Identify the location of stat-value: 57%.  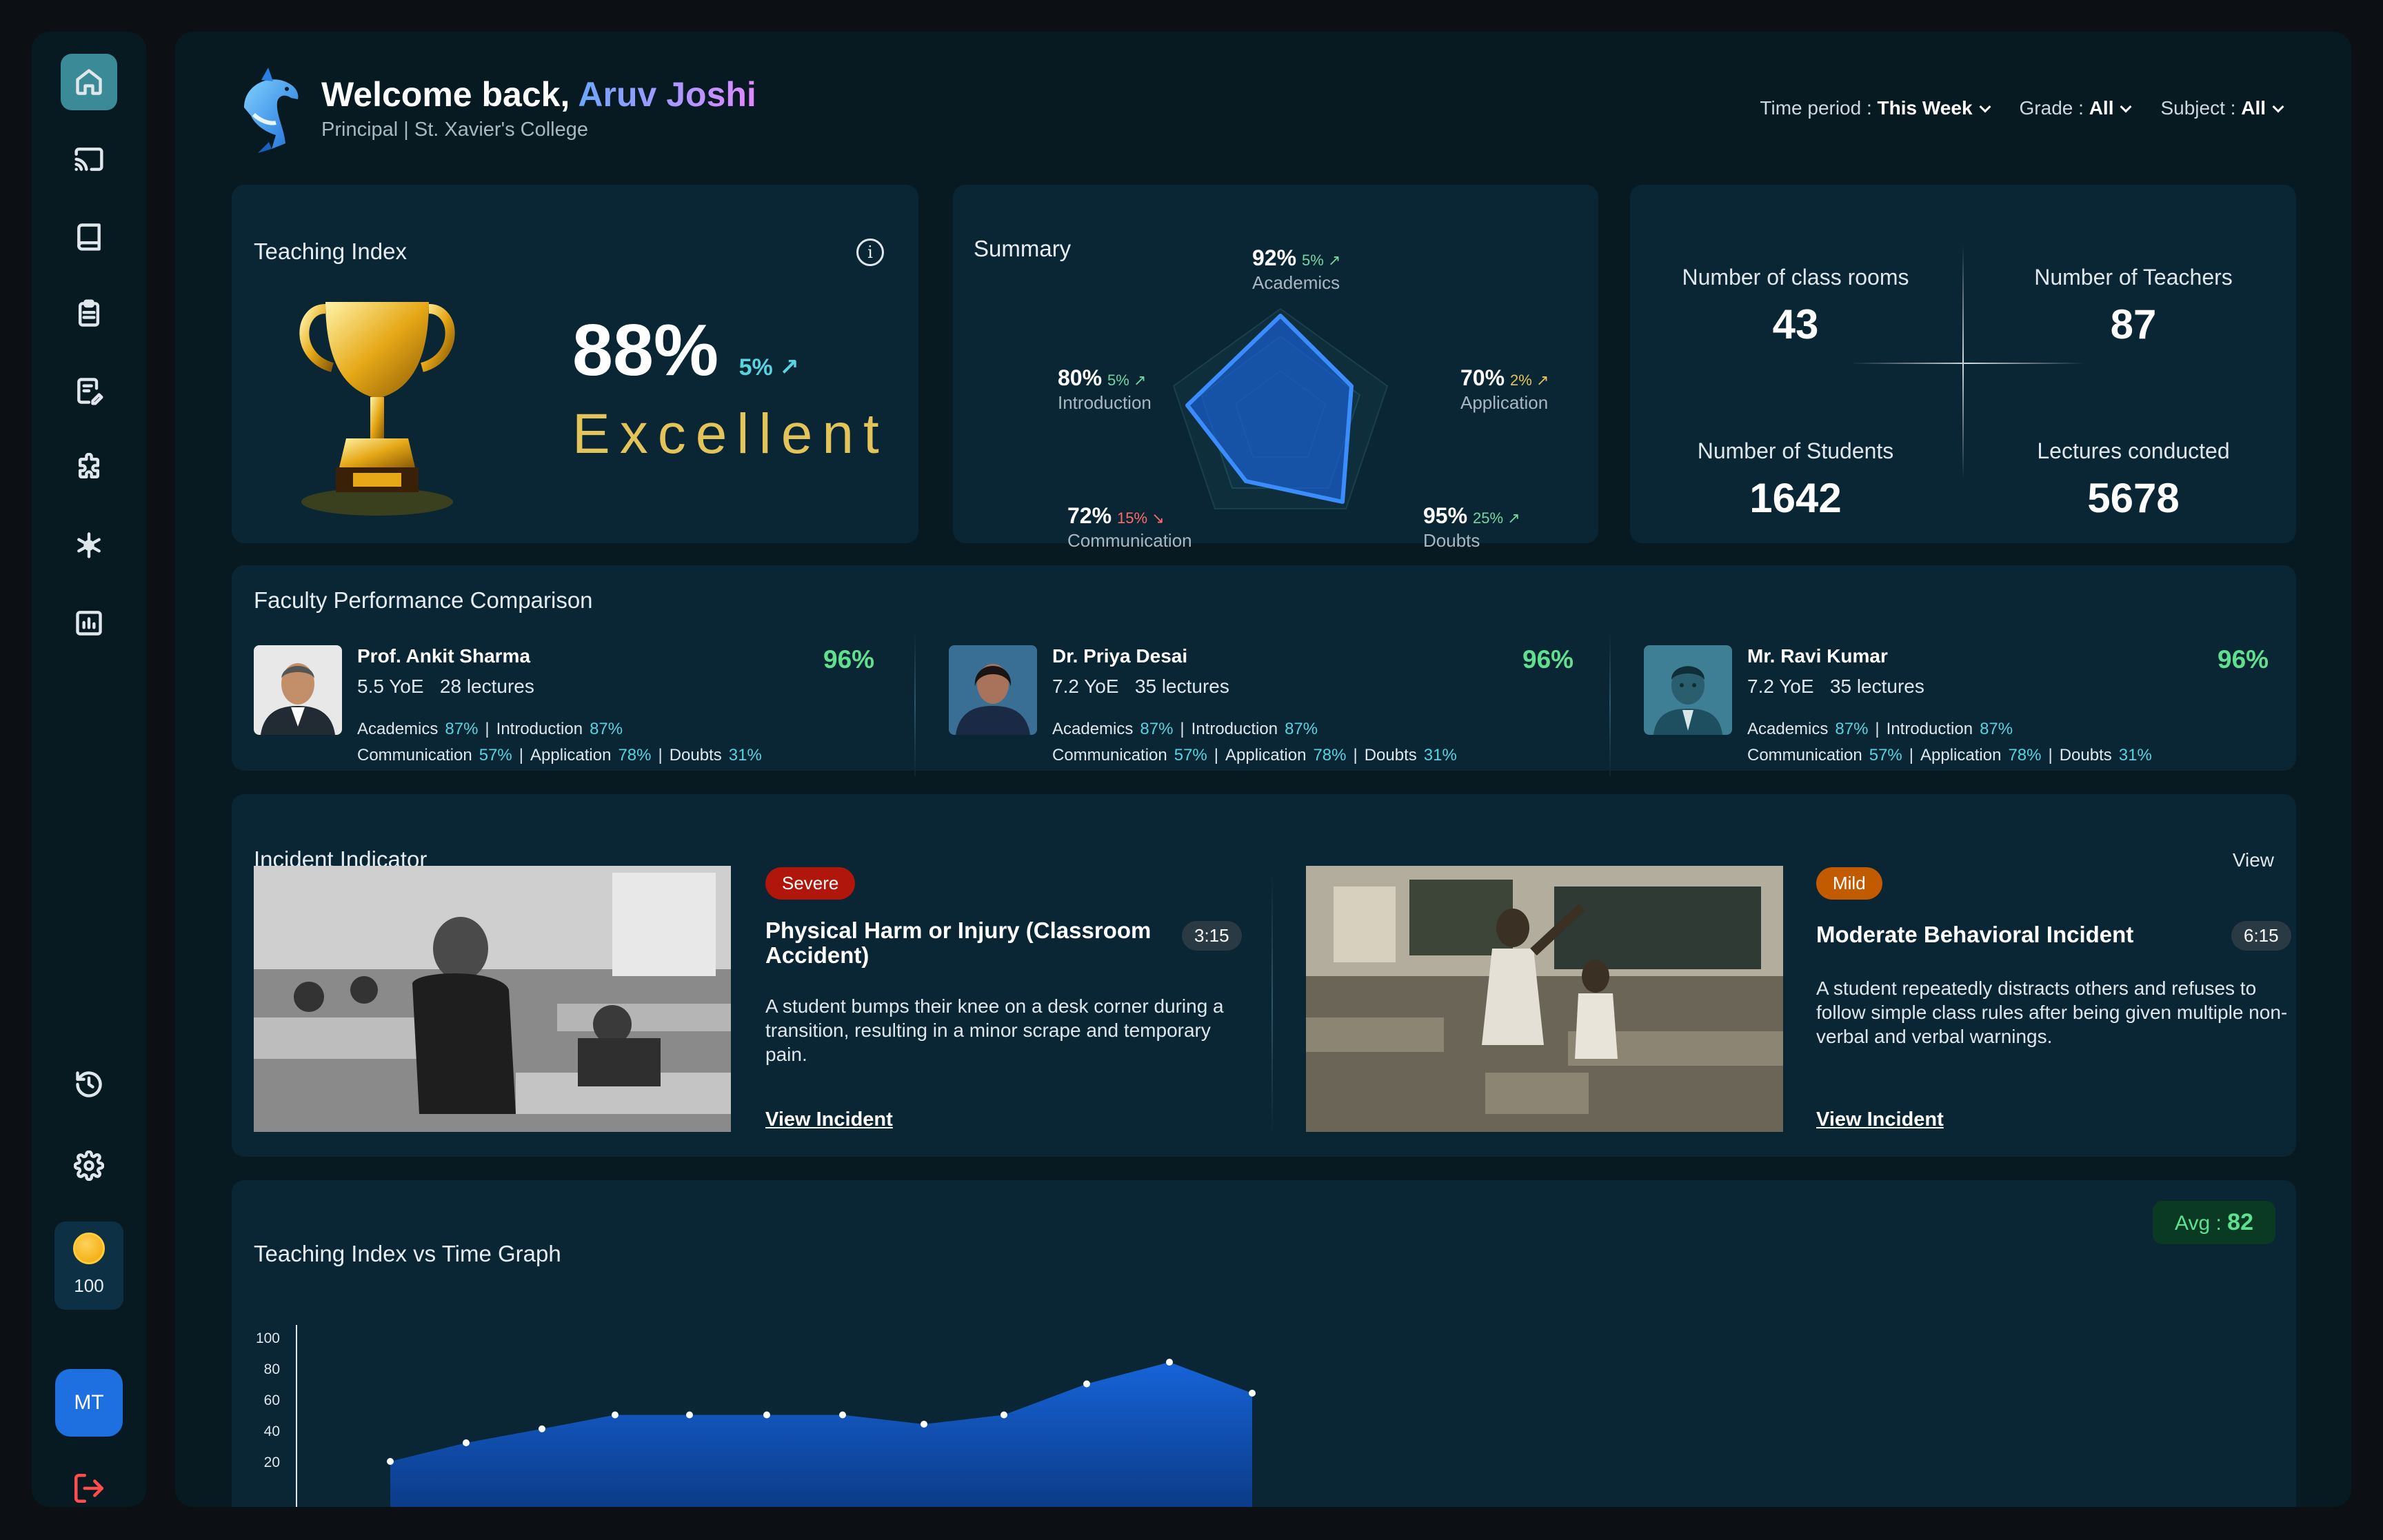
(1190, 755).